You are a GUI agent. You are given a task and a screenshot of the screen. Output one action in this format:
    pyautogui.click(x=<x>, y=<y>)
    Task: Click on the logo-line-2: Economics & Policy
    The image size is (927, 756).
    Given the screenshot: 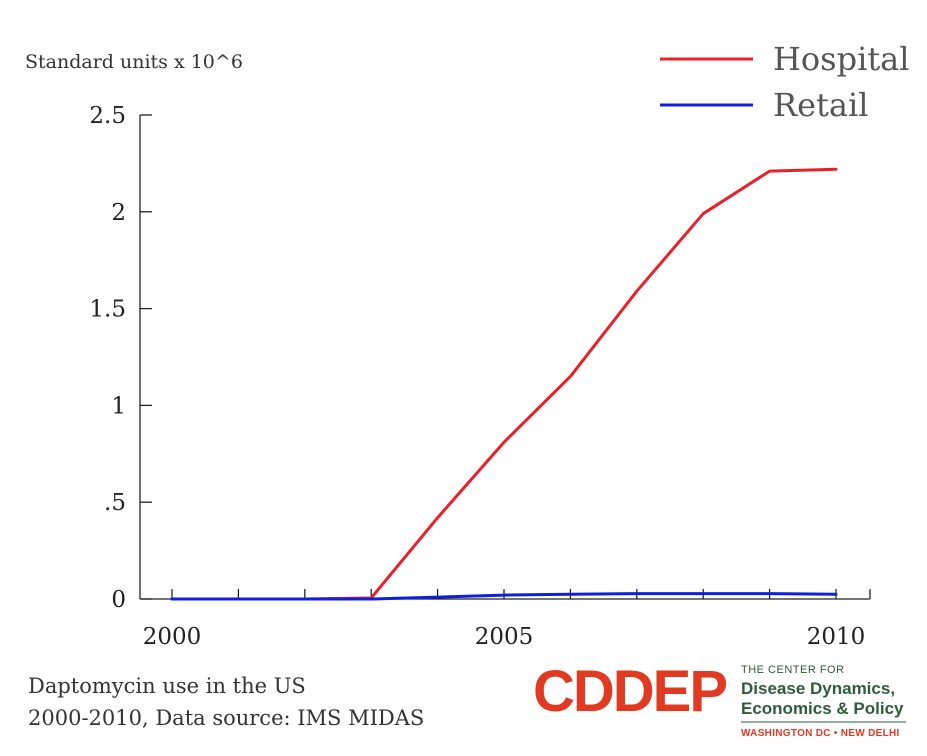 What is the action you would take?
    pyautogui.click(x=822, y=708)
    